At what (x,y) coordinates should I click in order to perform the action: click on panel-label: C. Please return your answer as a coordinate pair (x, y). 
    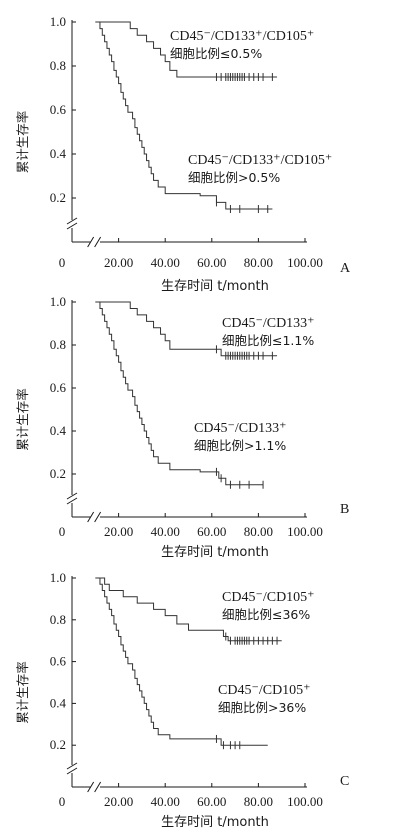
    Looking at the image, I should click on (344, 781).